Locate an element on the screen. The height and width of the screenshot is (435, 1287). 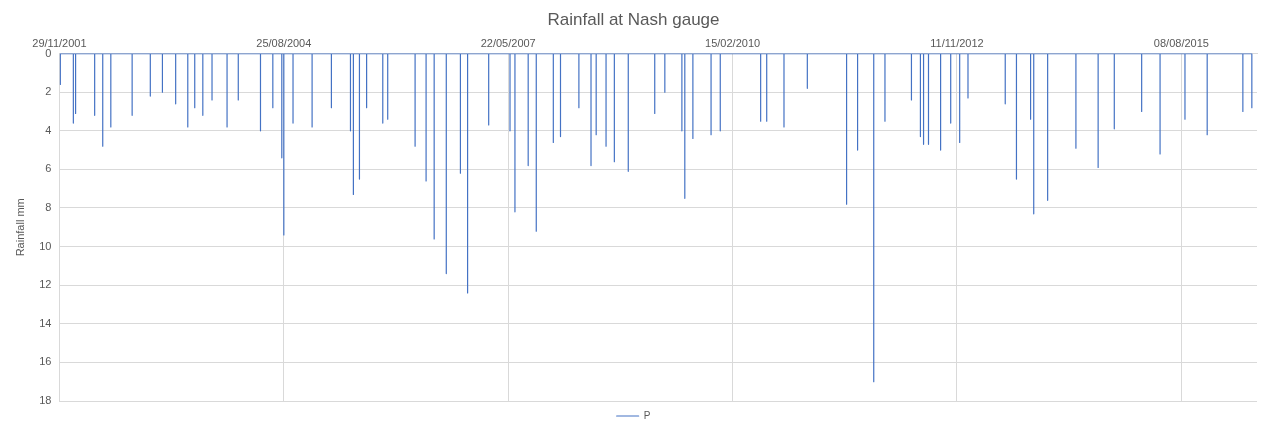
x-tick-label: 08/08/2015 is located at coordinates (1181, 43).